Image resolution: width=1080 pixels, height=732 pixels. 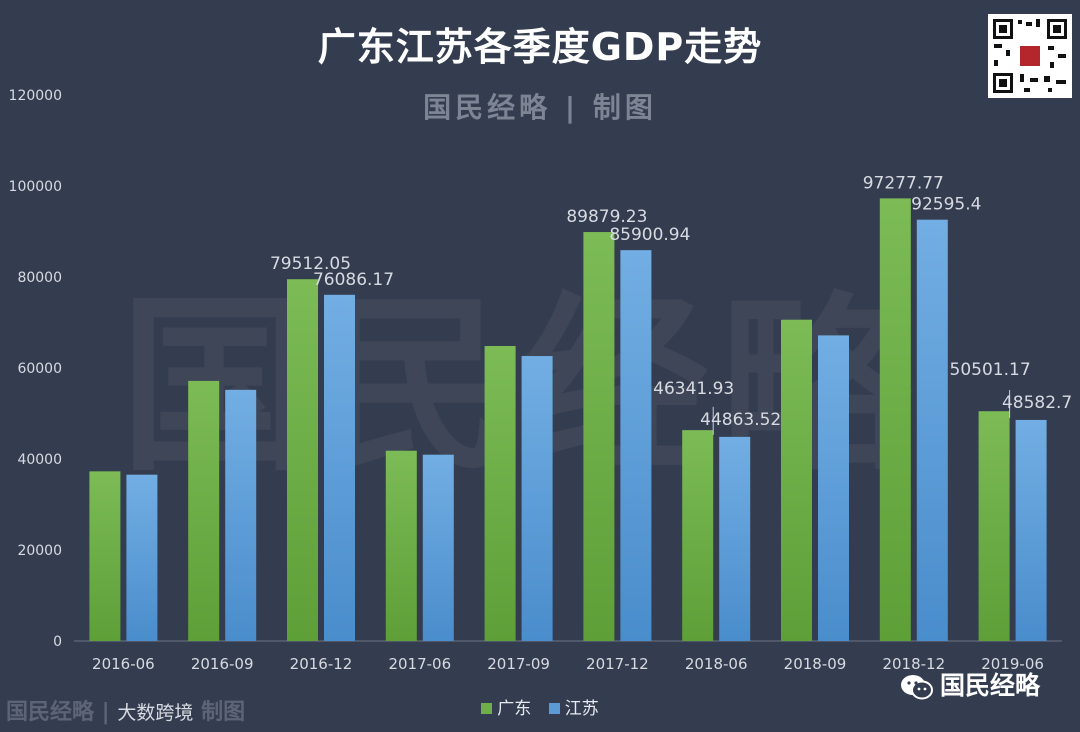 What do you see at coordinates (1030, 56) in the screenshot?
I see `qr-code-icon` at bounding box center [1030, 56].